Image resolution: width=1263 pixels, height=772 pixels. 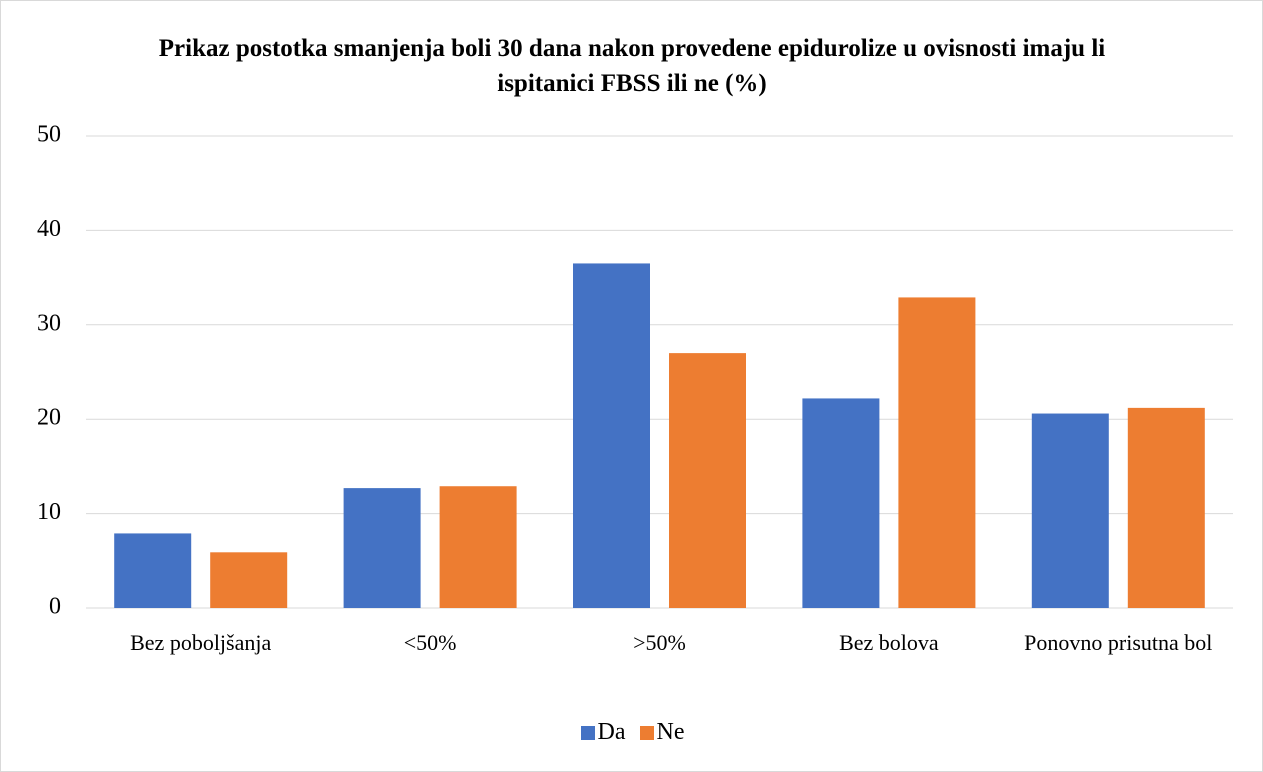 What do you see at coordinates (889, 642) in the screenshot?
I see `x-tick-label: Bez bolova` at bounding box center [889, 642].